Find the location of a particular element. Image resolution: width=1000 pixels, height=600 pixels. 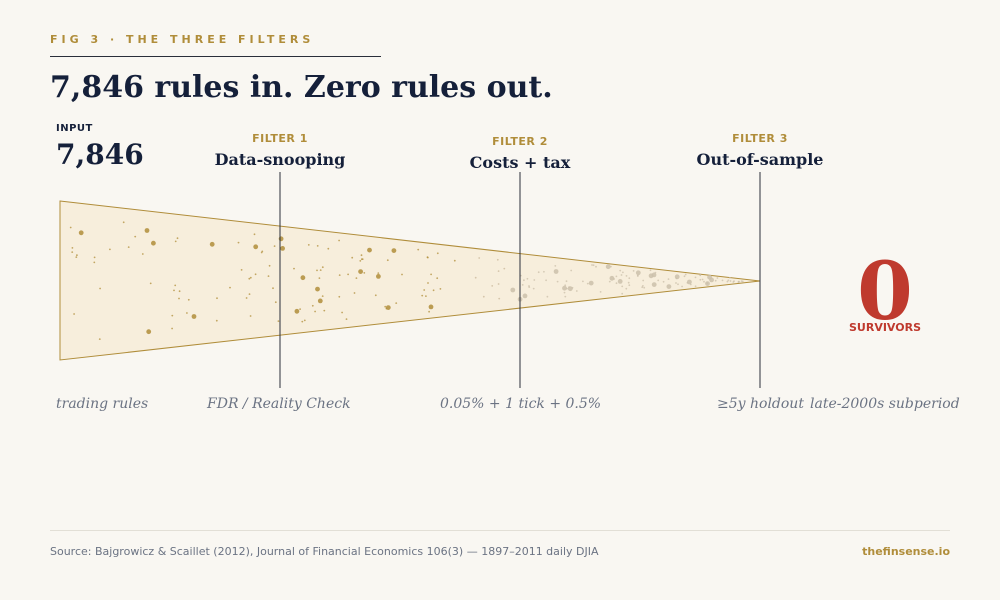

input-value: 7,846 is located at coordinates (100, 154).